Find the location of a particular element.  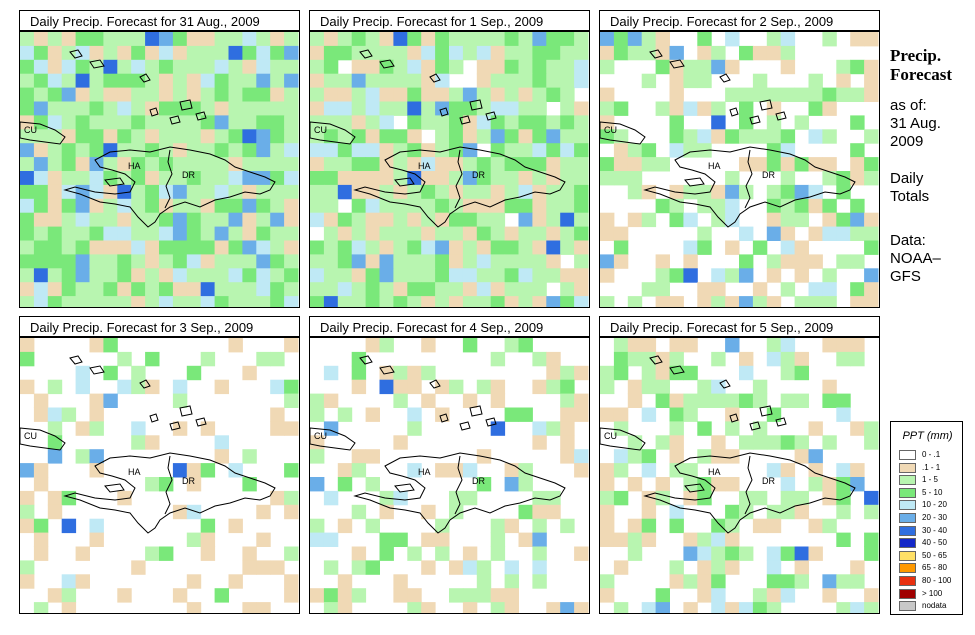

panel-title: Daily Precip. Forecast for 31 Aug., 2009 is located at coordinates (159, 20).